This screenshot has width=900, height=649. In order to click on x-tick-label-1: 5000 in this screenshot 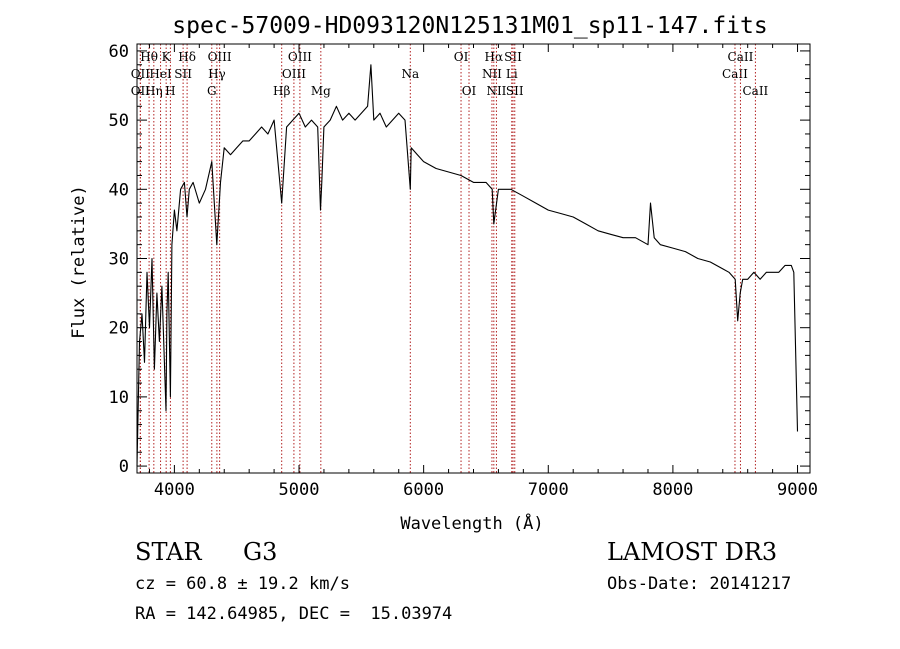, I will do `click(299, 490)`.